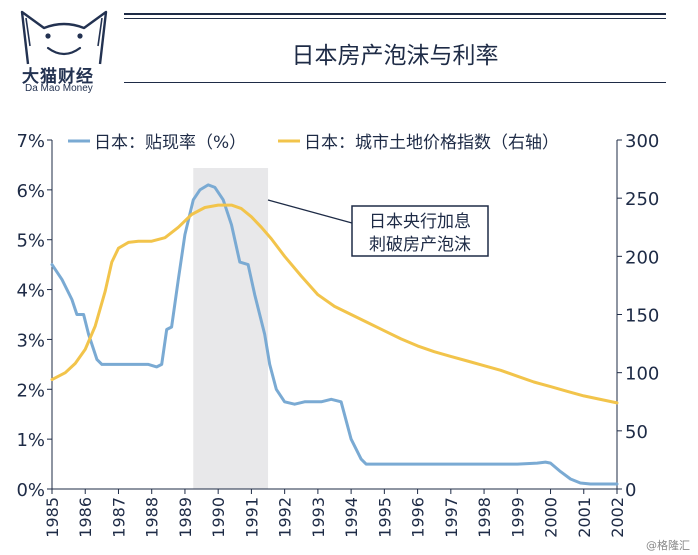 The width and height of the screenshot is (698, 555). Describe the element at coordinates (30, 241) in the screenshot. I see `left-tick-label: 5%` at that location.